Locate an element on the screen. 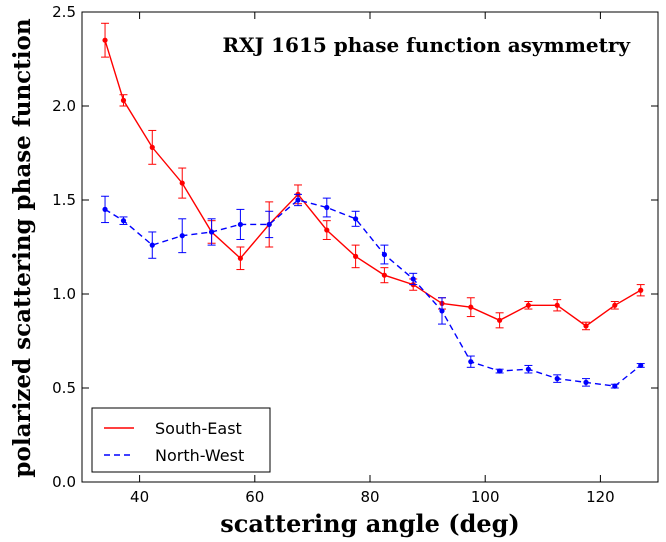 Image resolution: width=666 pixels, height=542 pixels. x-tick-label: 60 is located at coordinates (254, 497).